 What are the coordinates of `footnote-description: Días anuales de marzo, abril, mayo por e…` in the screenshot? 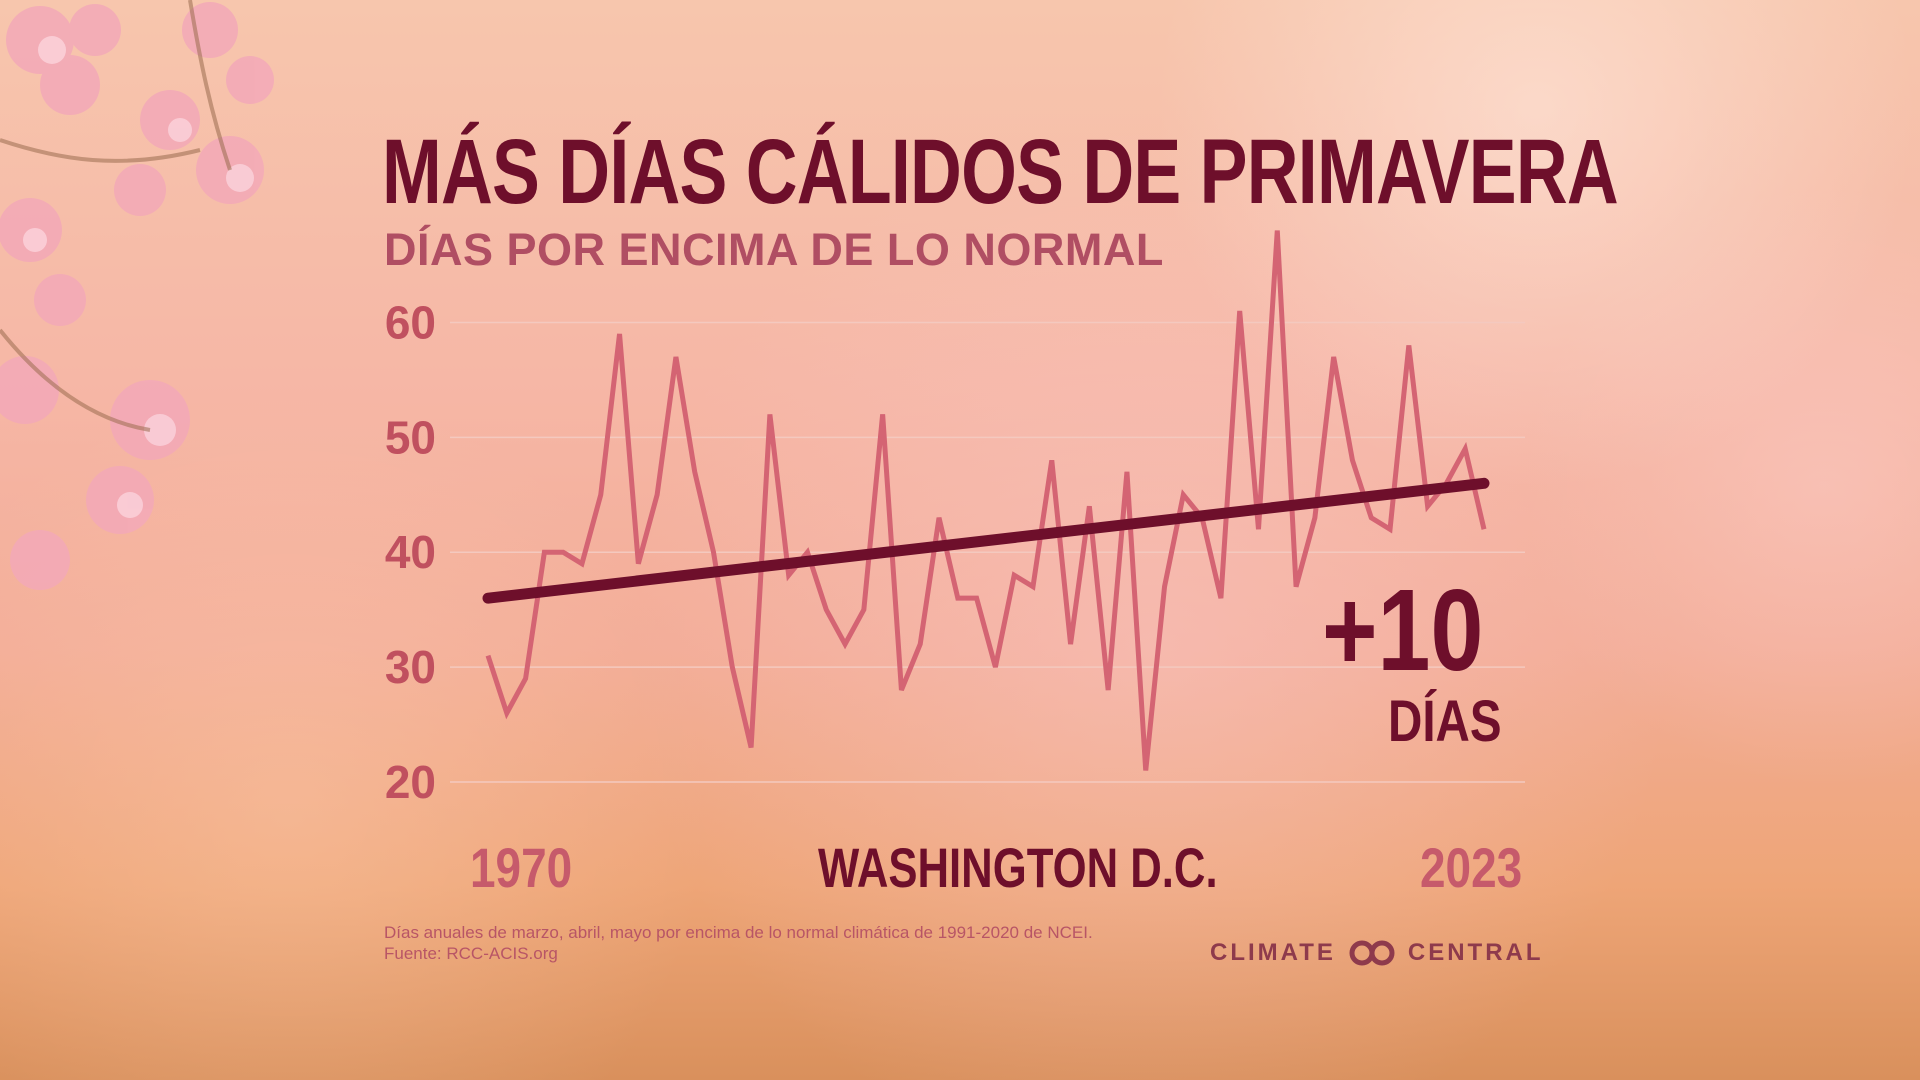 It's located at (738, 932).